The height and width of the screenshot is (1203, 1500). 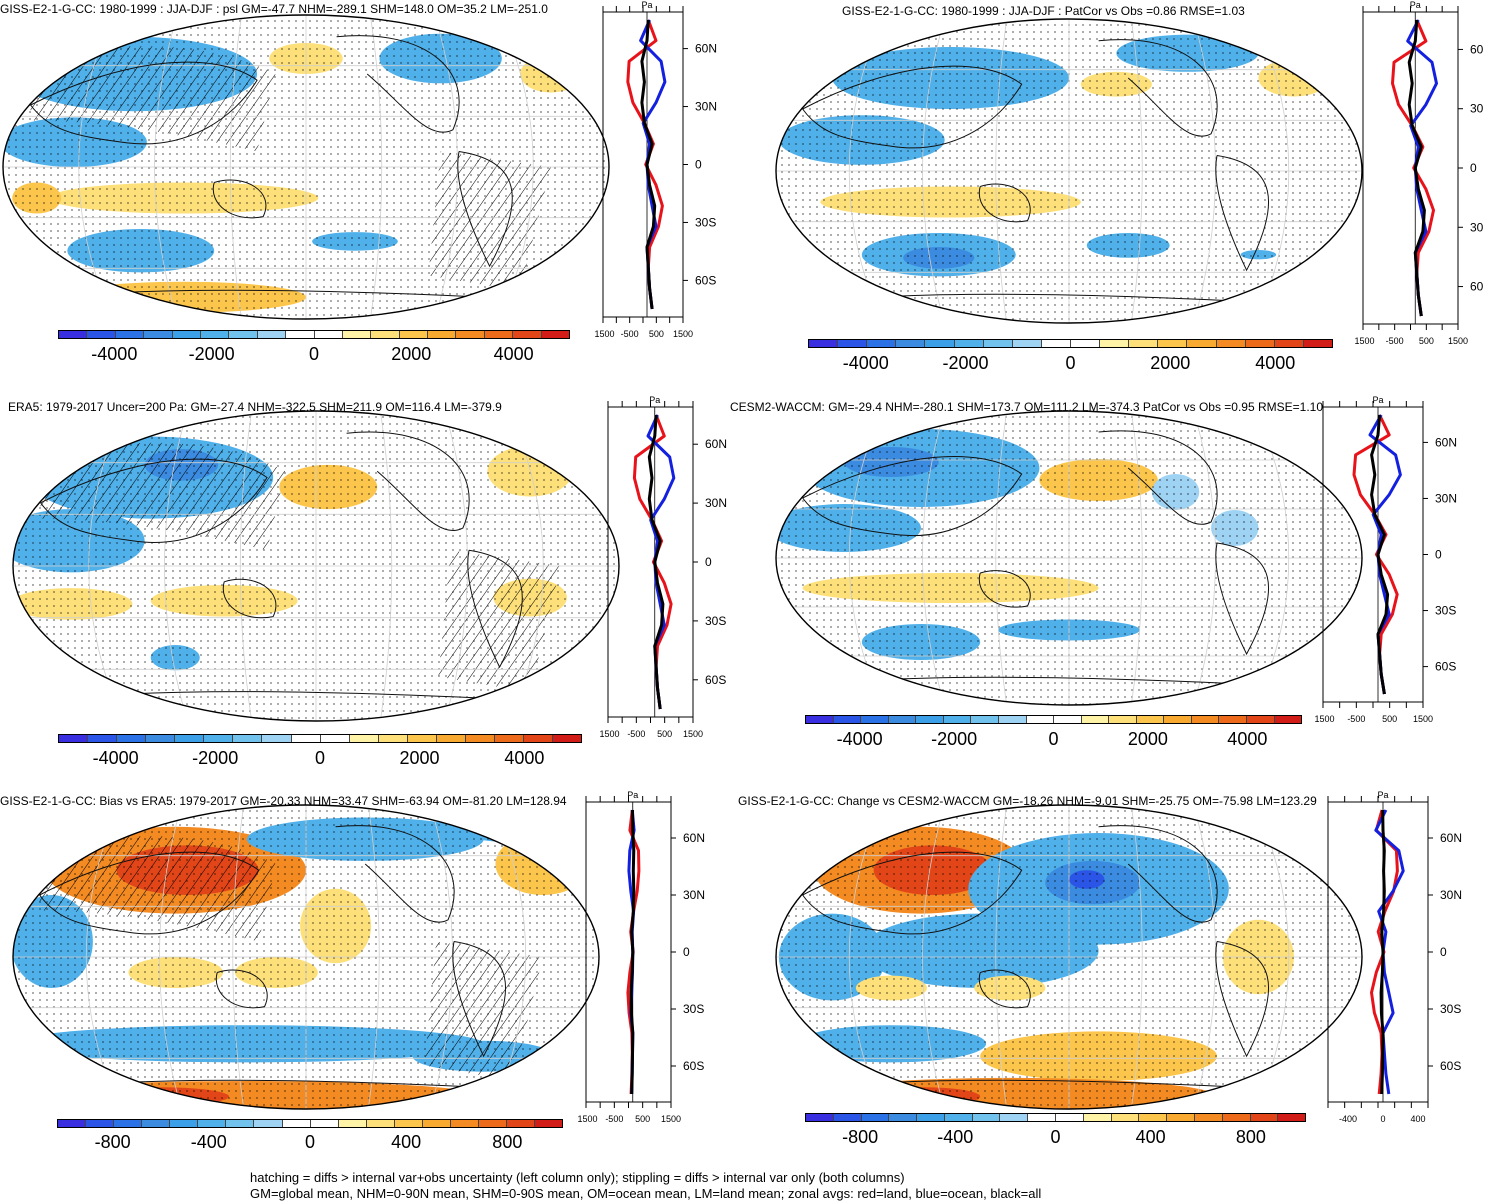 What do you see at coordinates (115, 758) in the screenshot?
I see `colorbar-tick: -4000` at bounding box center [115, 758].